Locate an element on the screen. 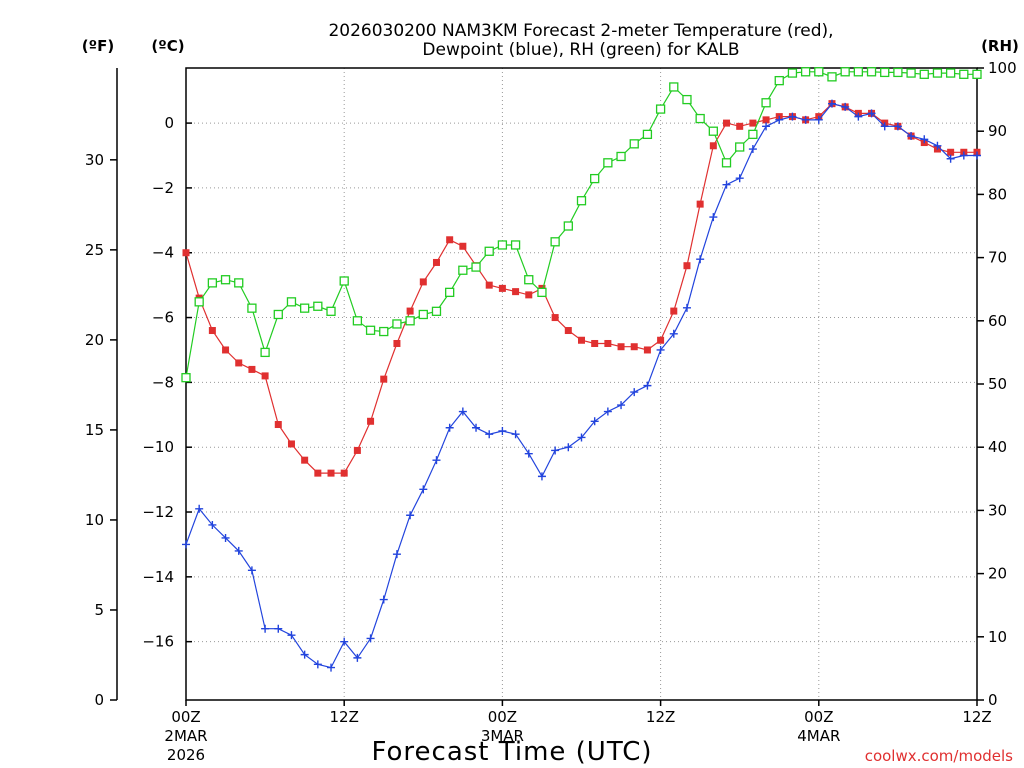 The height and width of the screenshot is (768, 1024). x-tick-date-label: 3MAR is located at coordinates (502, 736).